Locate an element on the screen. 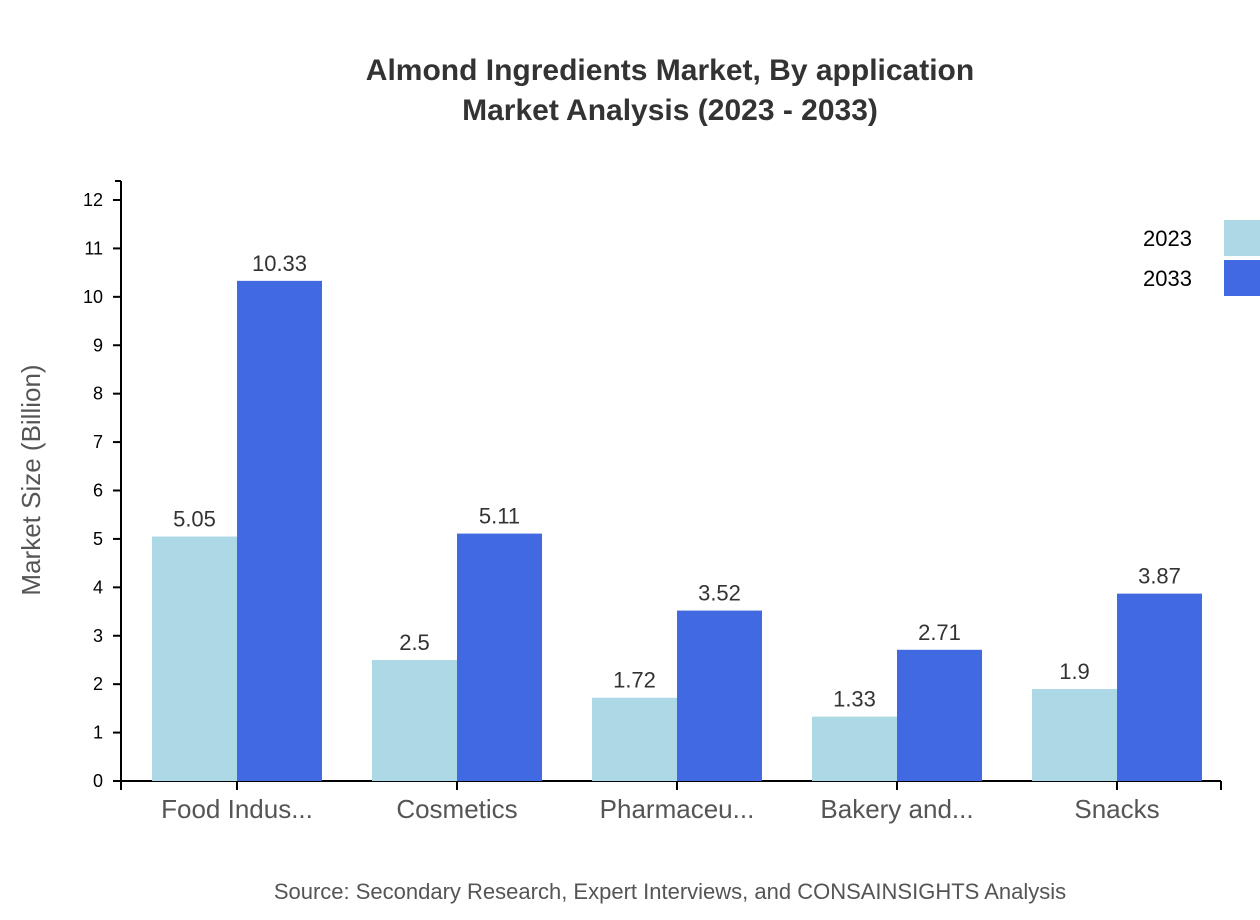  y-tick-label-11: 11 is located at coordinates (93, 248).